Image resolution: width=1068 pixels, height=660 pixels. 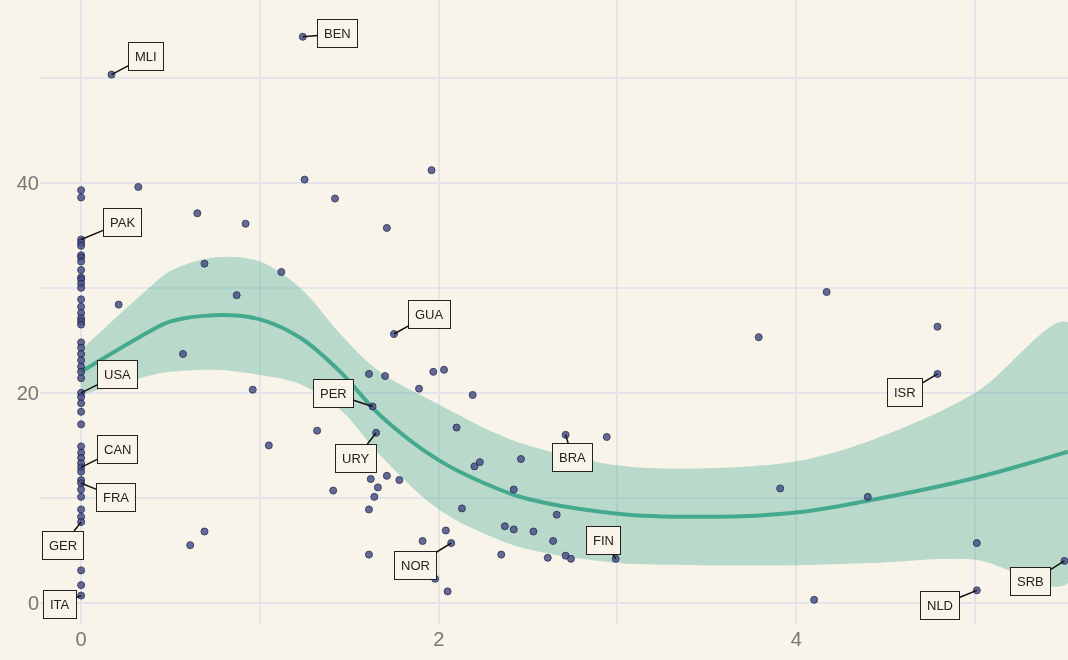 I want to click on annotation: ITA, so click(x=60, y=604).